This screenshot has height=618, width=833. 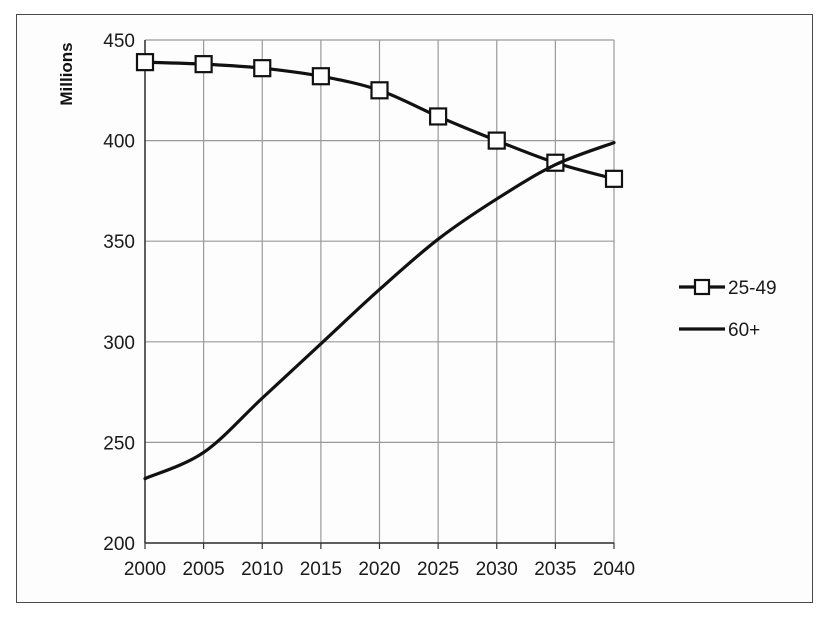 What do you see at coordinates (321, 569) in the screenshot?
I see `x-tick-label: 2015` at bounding box center [321, 569].